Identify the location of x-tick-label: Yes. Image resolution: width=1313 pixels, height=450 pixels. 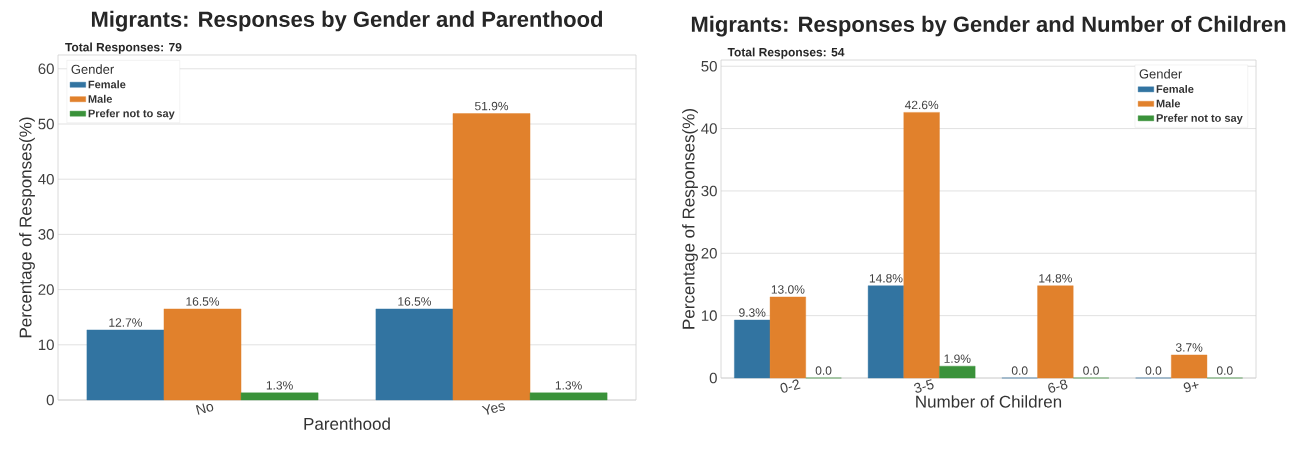
(493, 409).